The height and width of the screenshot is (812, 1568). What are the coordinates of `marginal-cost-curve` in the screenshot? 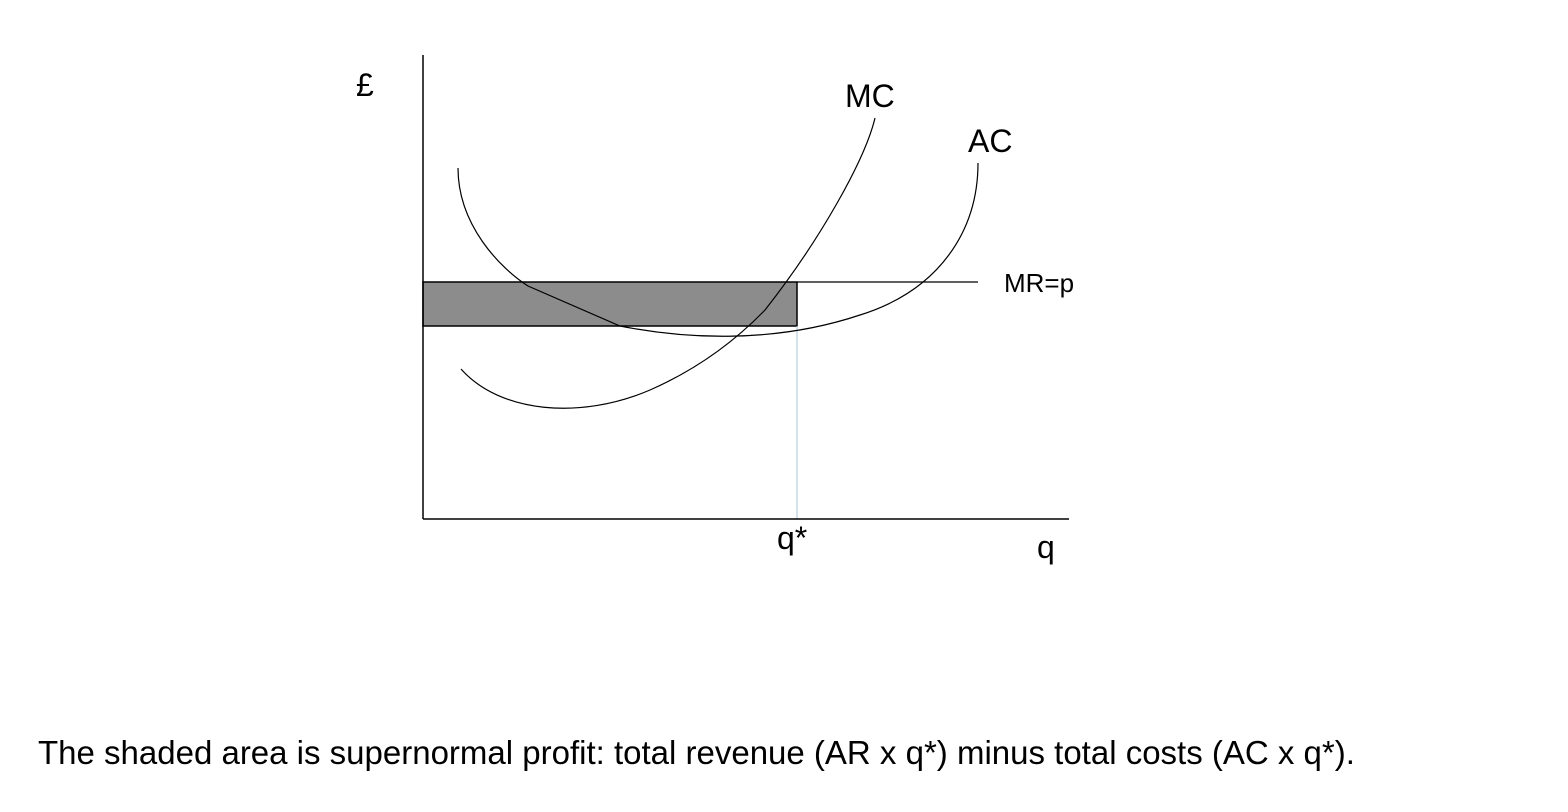 It's located at (668, 263).